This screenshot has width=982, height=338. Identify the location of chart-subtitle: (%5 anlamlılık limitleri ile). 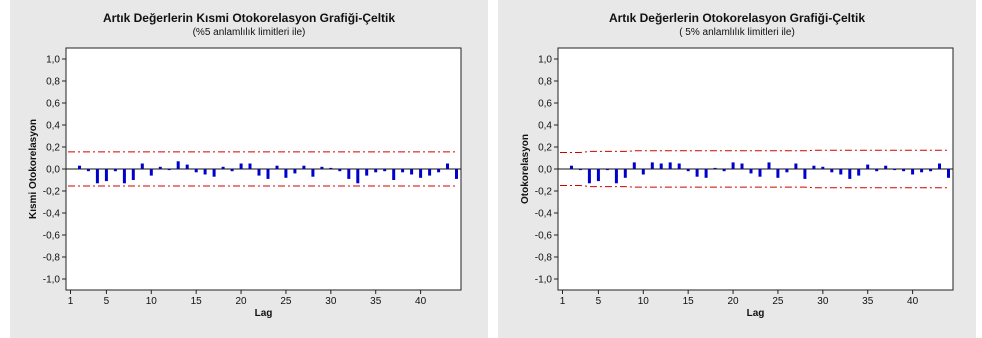
(249, 32).